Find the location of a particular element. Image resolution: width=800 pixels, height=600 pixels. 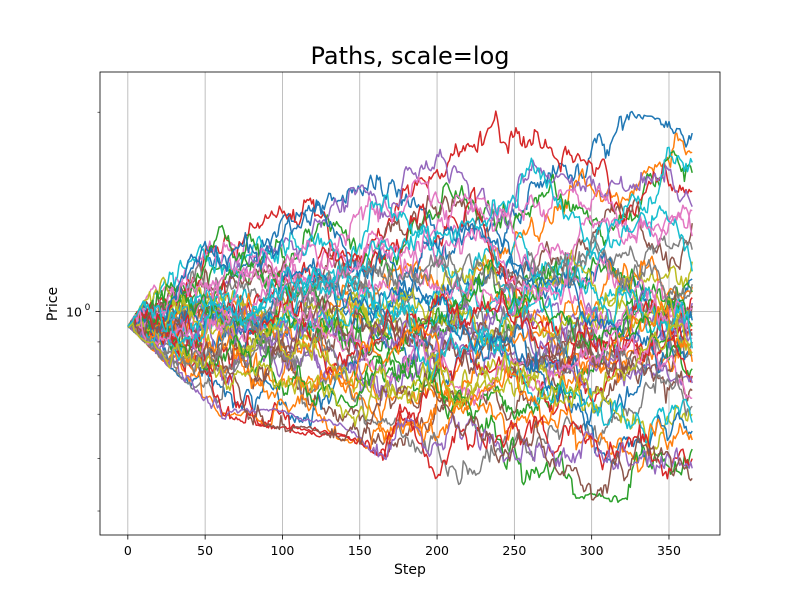

x-tick-label-5: 250 is located at coordinates (514, 550).